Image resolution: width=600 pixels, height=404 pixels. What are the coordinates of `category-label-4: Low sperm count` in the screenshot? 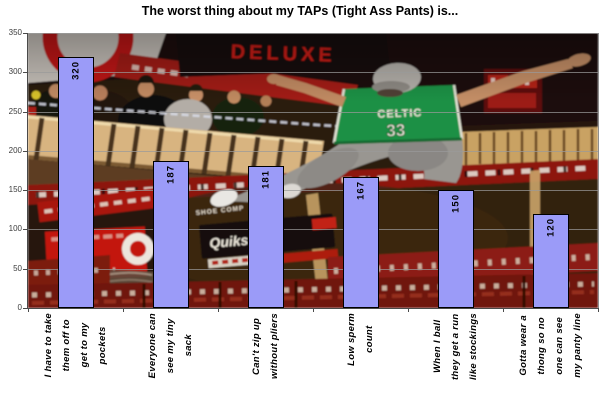 It's located at (360, 339).